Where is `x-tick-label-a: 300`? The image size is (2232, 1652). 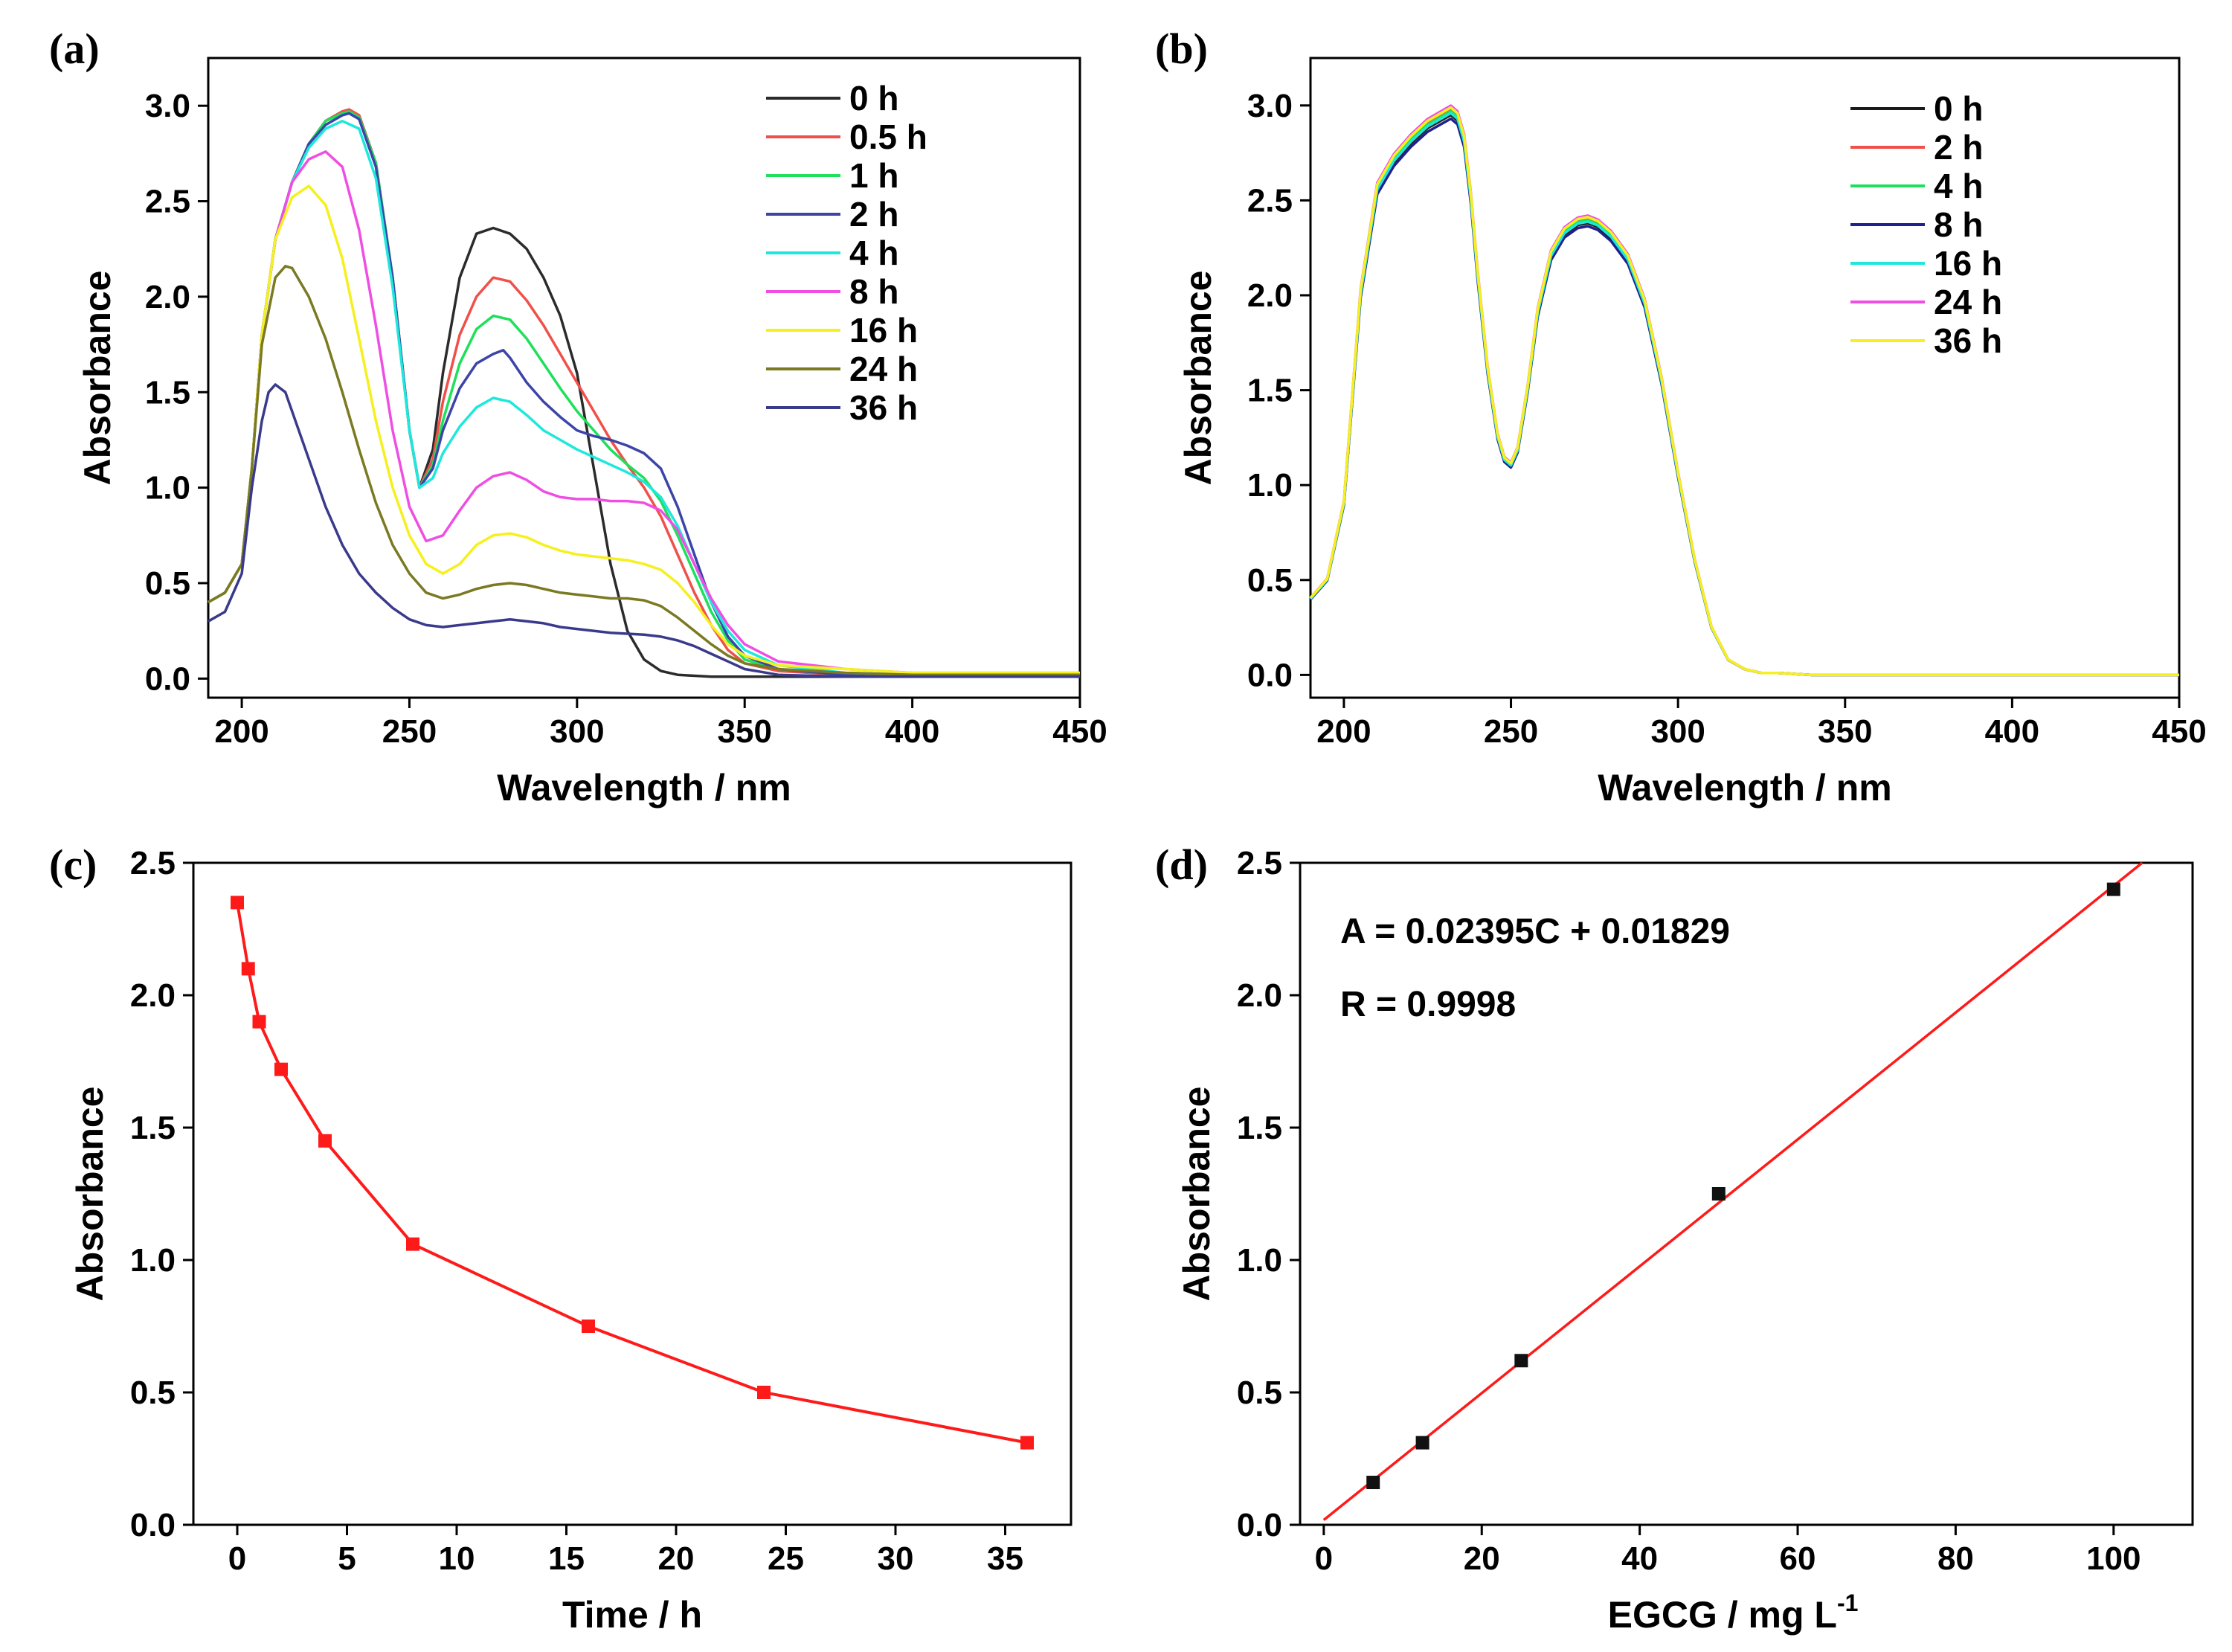
x-tick-label-a: 300 is located at coordinates (577, 731).